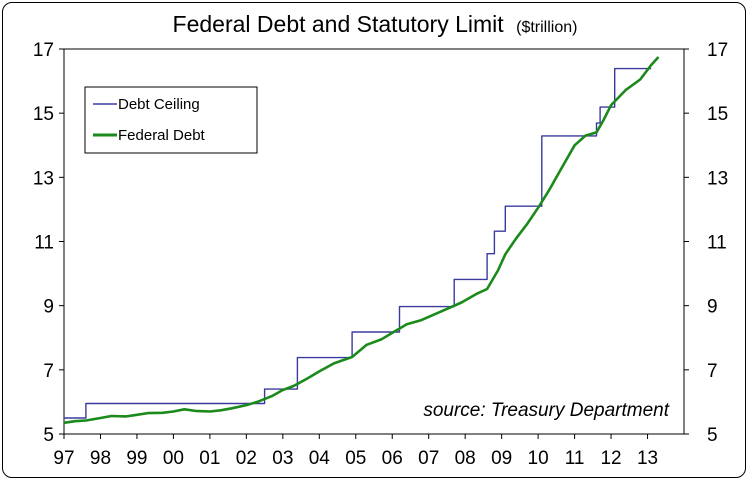 Image resolution: width=750 pixels, height=482 pixels. Describe the element at coordinates (465, 458) in the screenshot. I see `x-tick-label: 08` at that location.